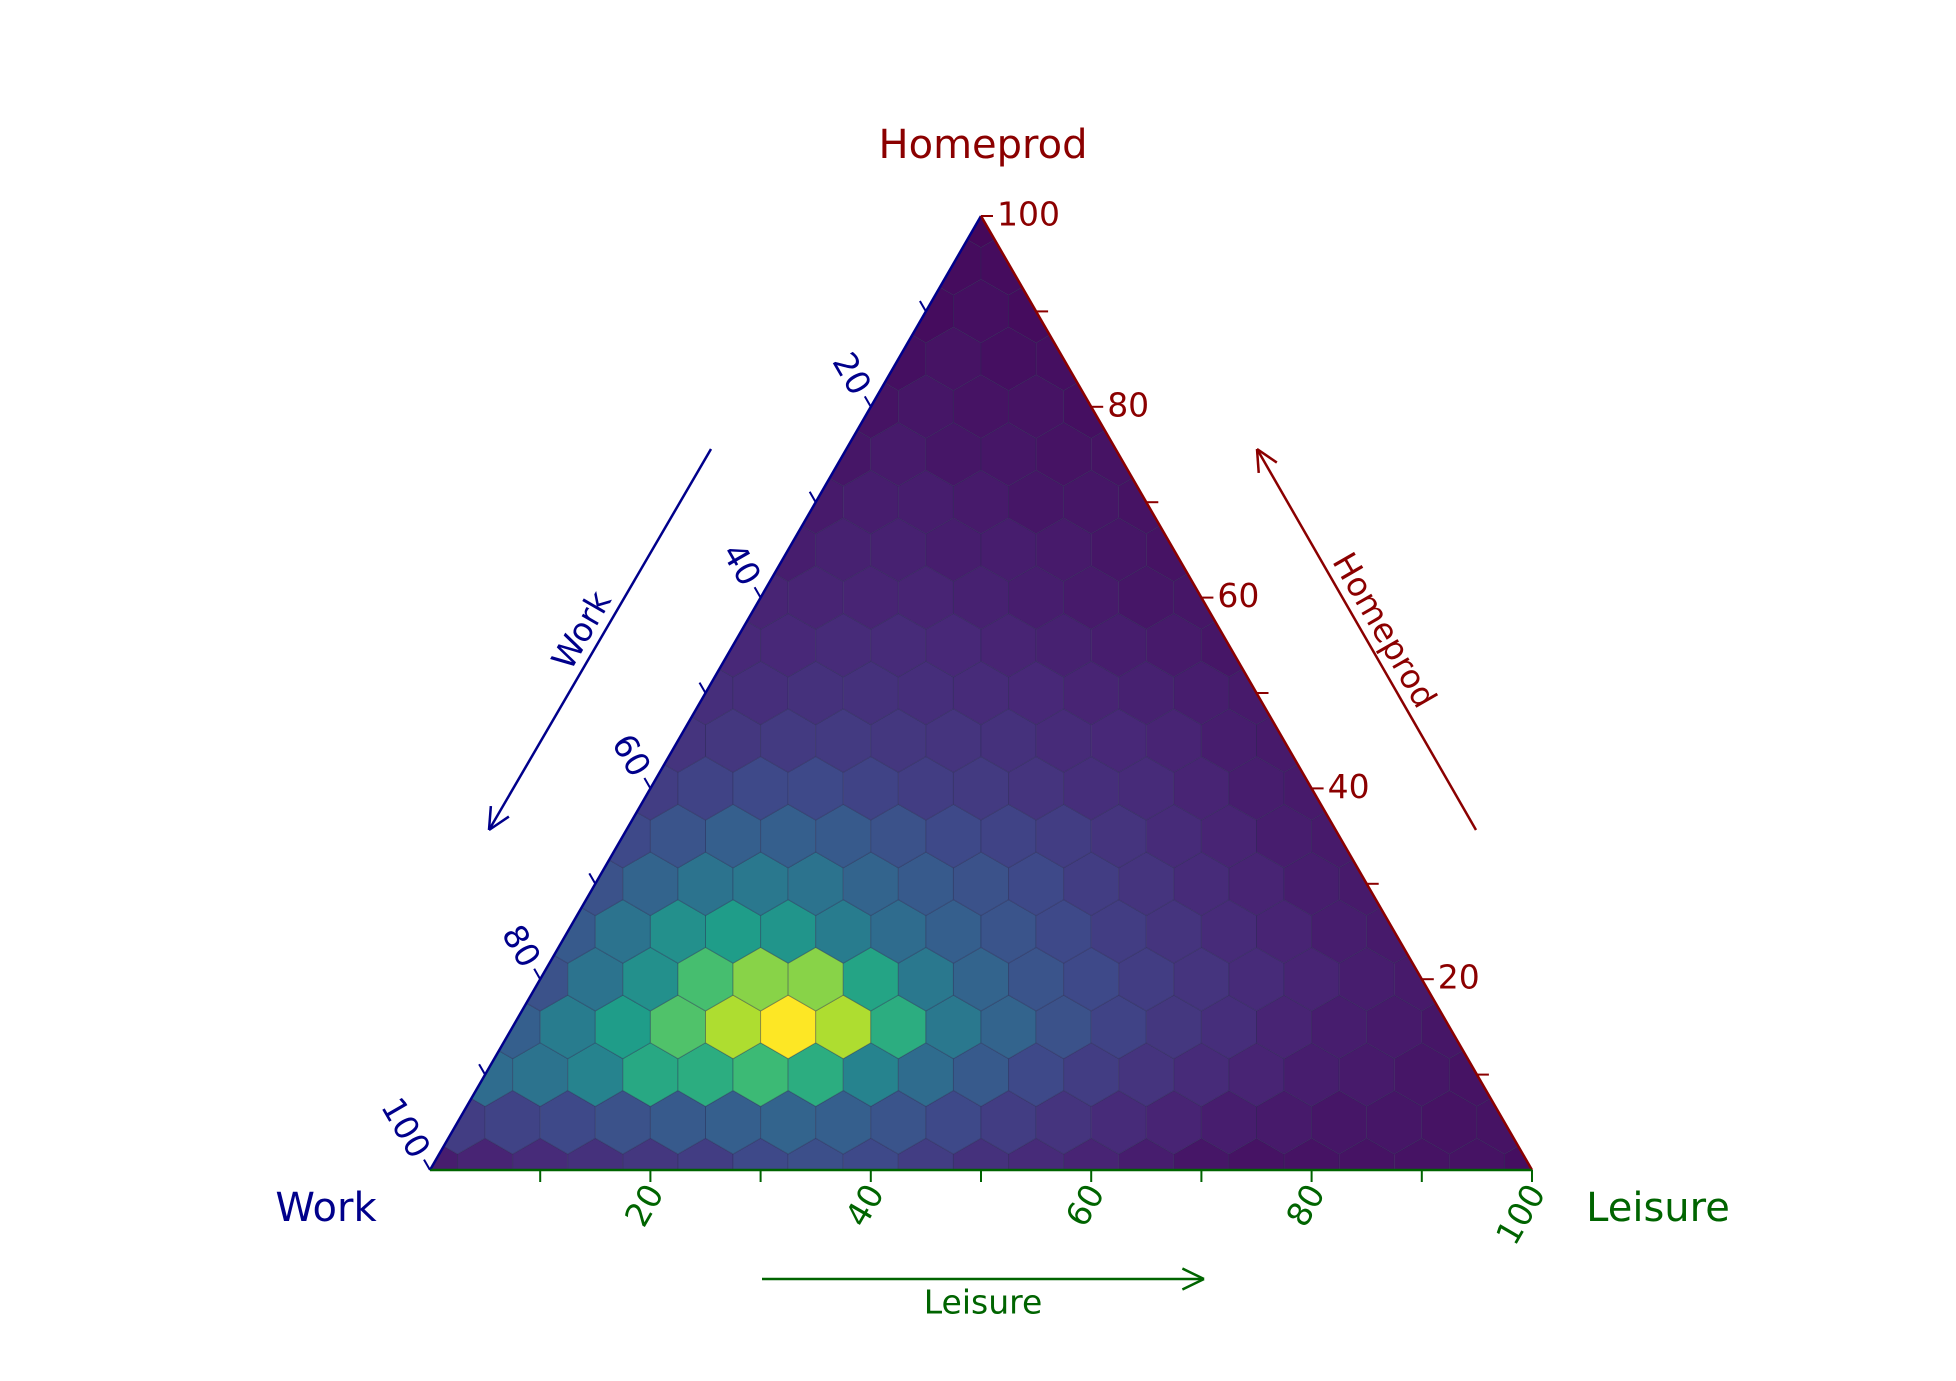 The width and height of the screenshot is (1956, 1381). Describe the element at coordinates (631, 755) in the screenshot. I see `work-tick-label: 60` at that location.